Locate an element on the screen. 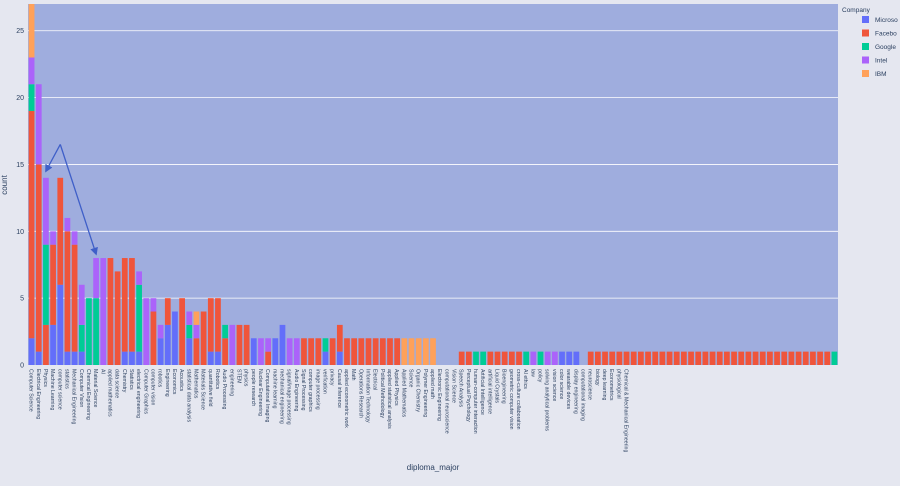  legend-swatch-google is located at coordinates (865, 46).